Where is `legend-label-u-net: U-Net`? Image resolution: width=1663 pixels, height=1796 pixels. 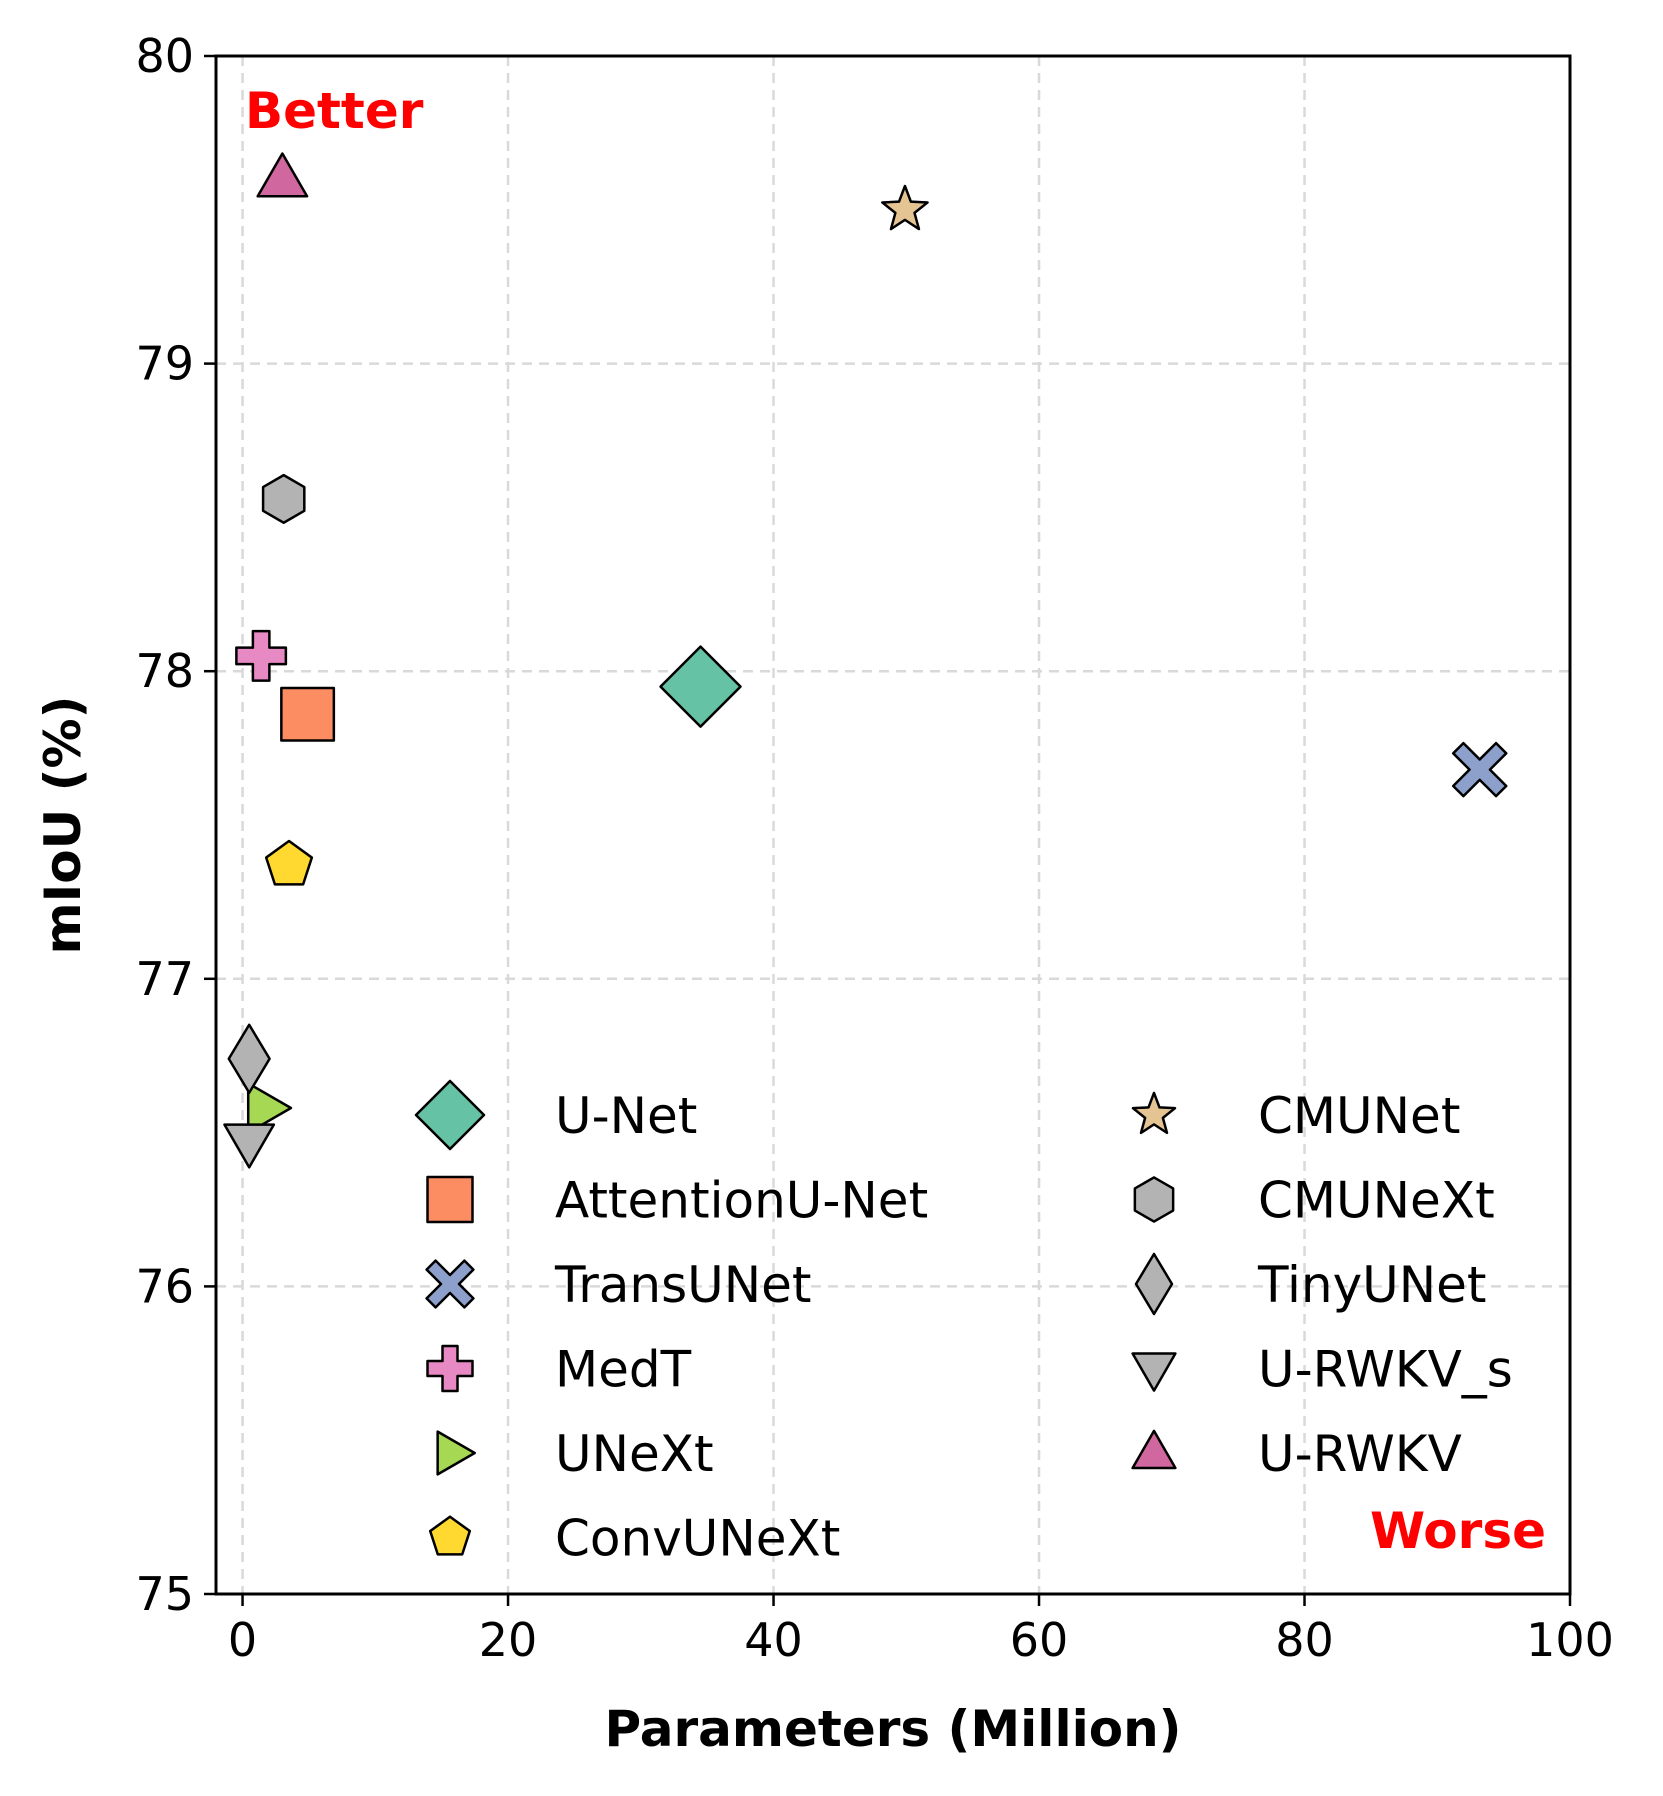 legend-label-u-net: U-Net is located at coordinates (626, 1116).